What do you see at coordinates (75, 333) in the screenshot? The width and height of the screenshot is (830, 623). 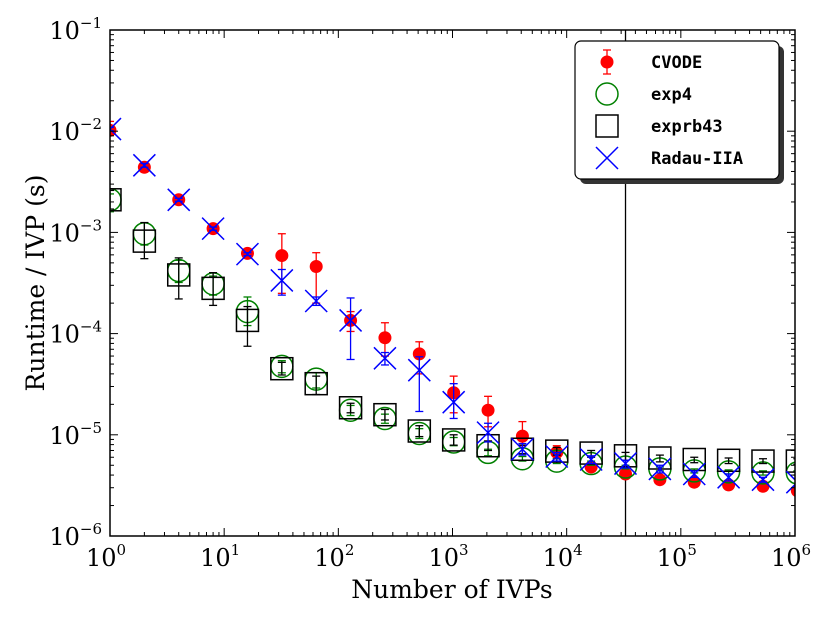 I see `y-tick-label: 10⁻⁴` at bounding box center [75, 333].